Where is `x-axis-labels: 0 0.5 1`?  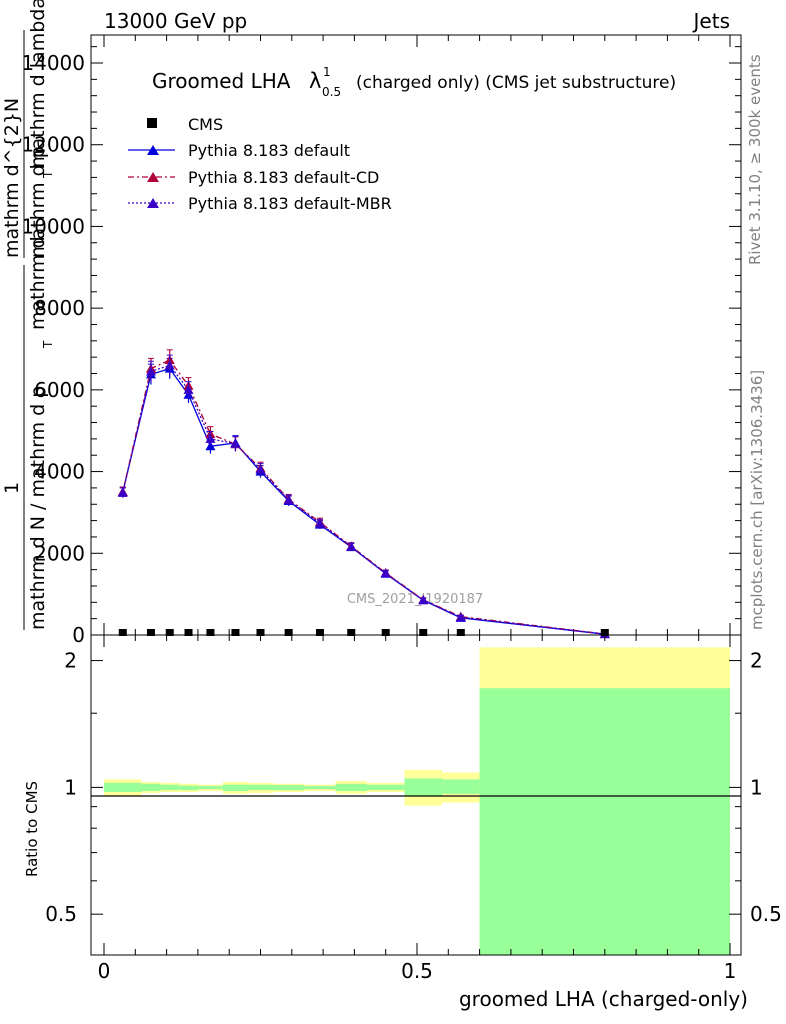
x-axis-labels: 0 0.5 1 is located at coordinates (417, 971).